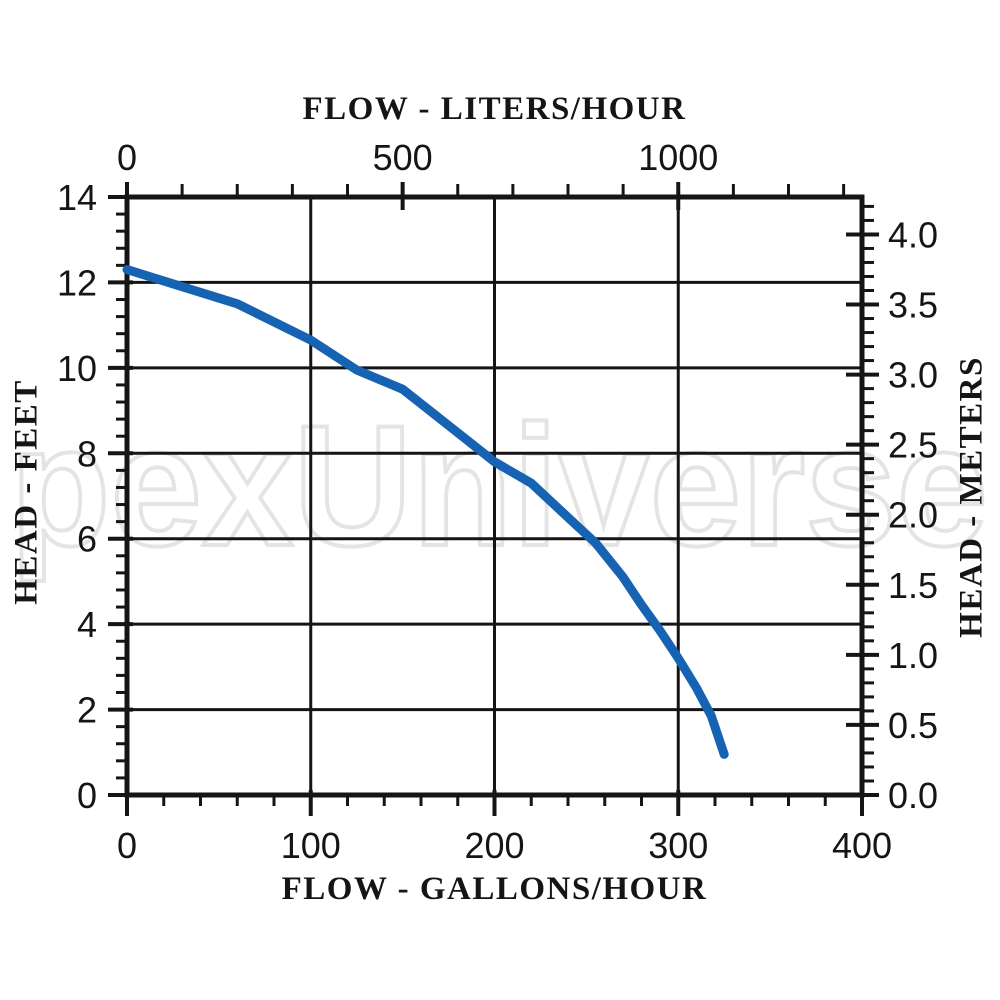 The image size is (1000, 1000). I want to click on left-tick-label: 0, so click(87, 795).